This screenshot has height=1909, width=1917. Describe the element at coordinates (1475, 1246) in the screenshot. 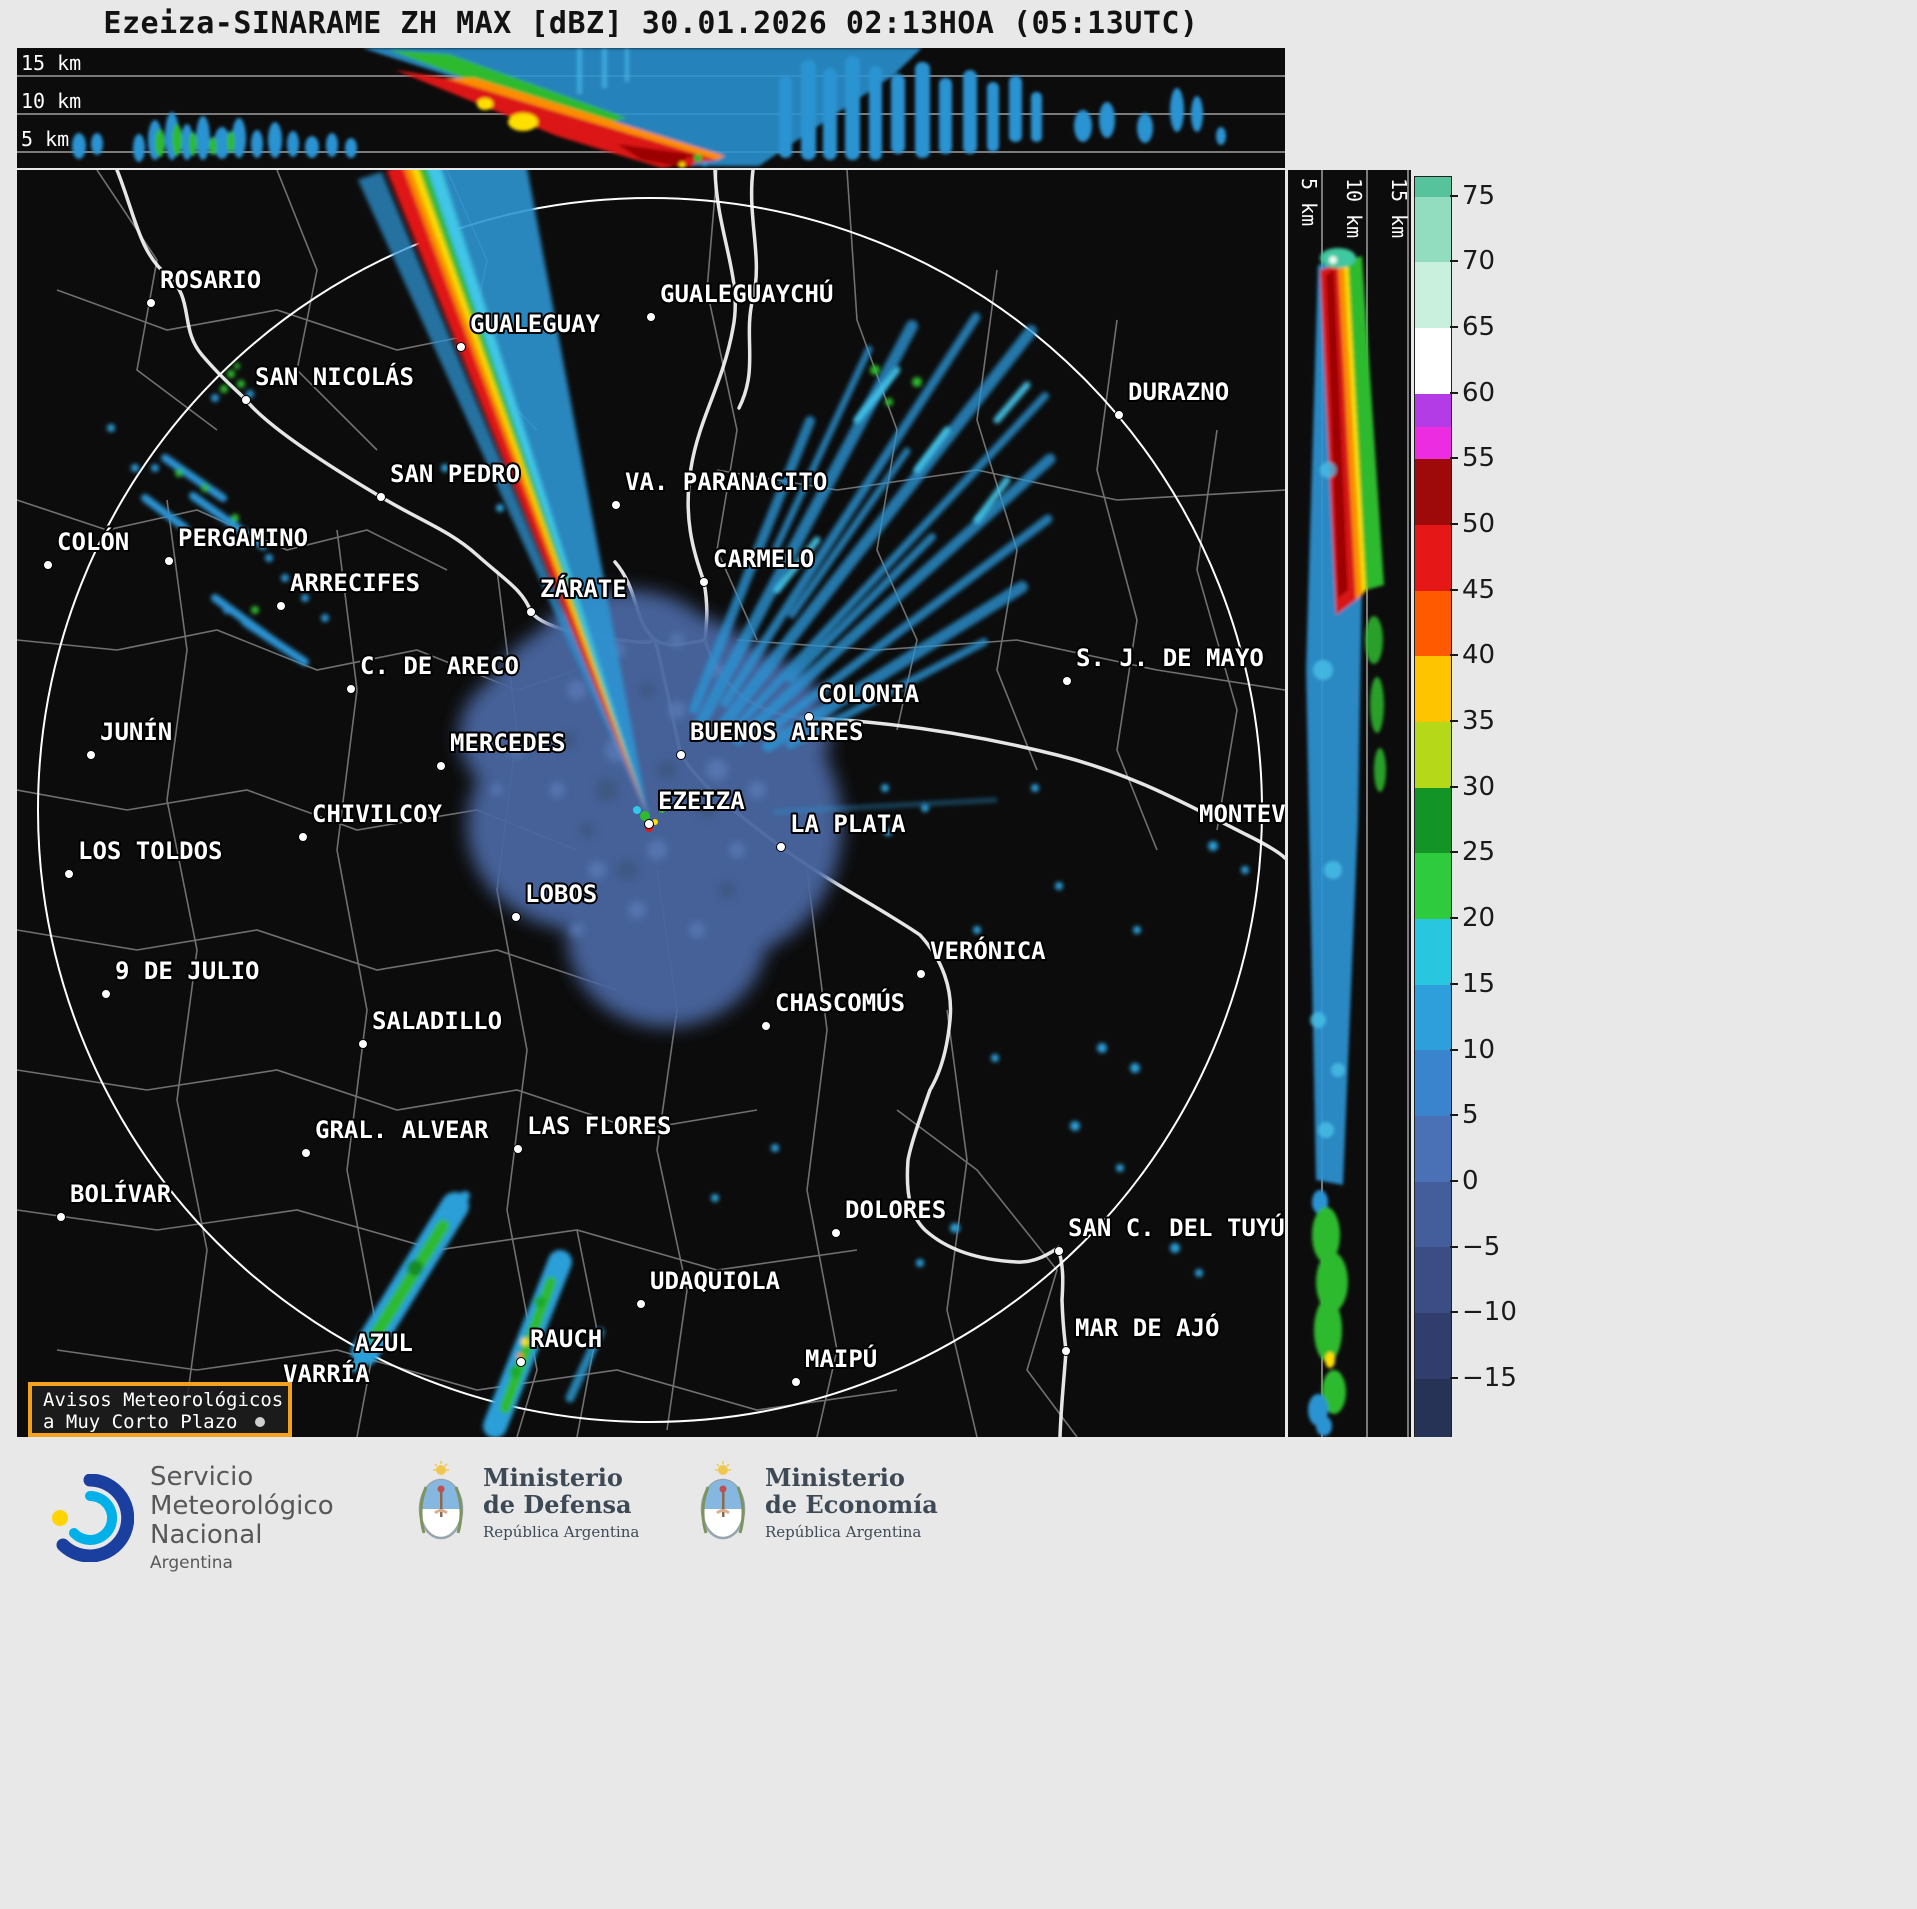

I see `colorbar-tick--5: −5` at that location.